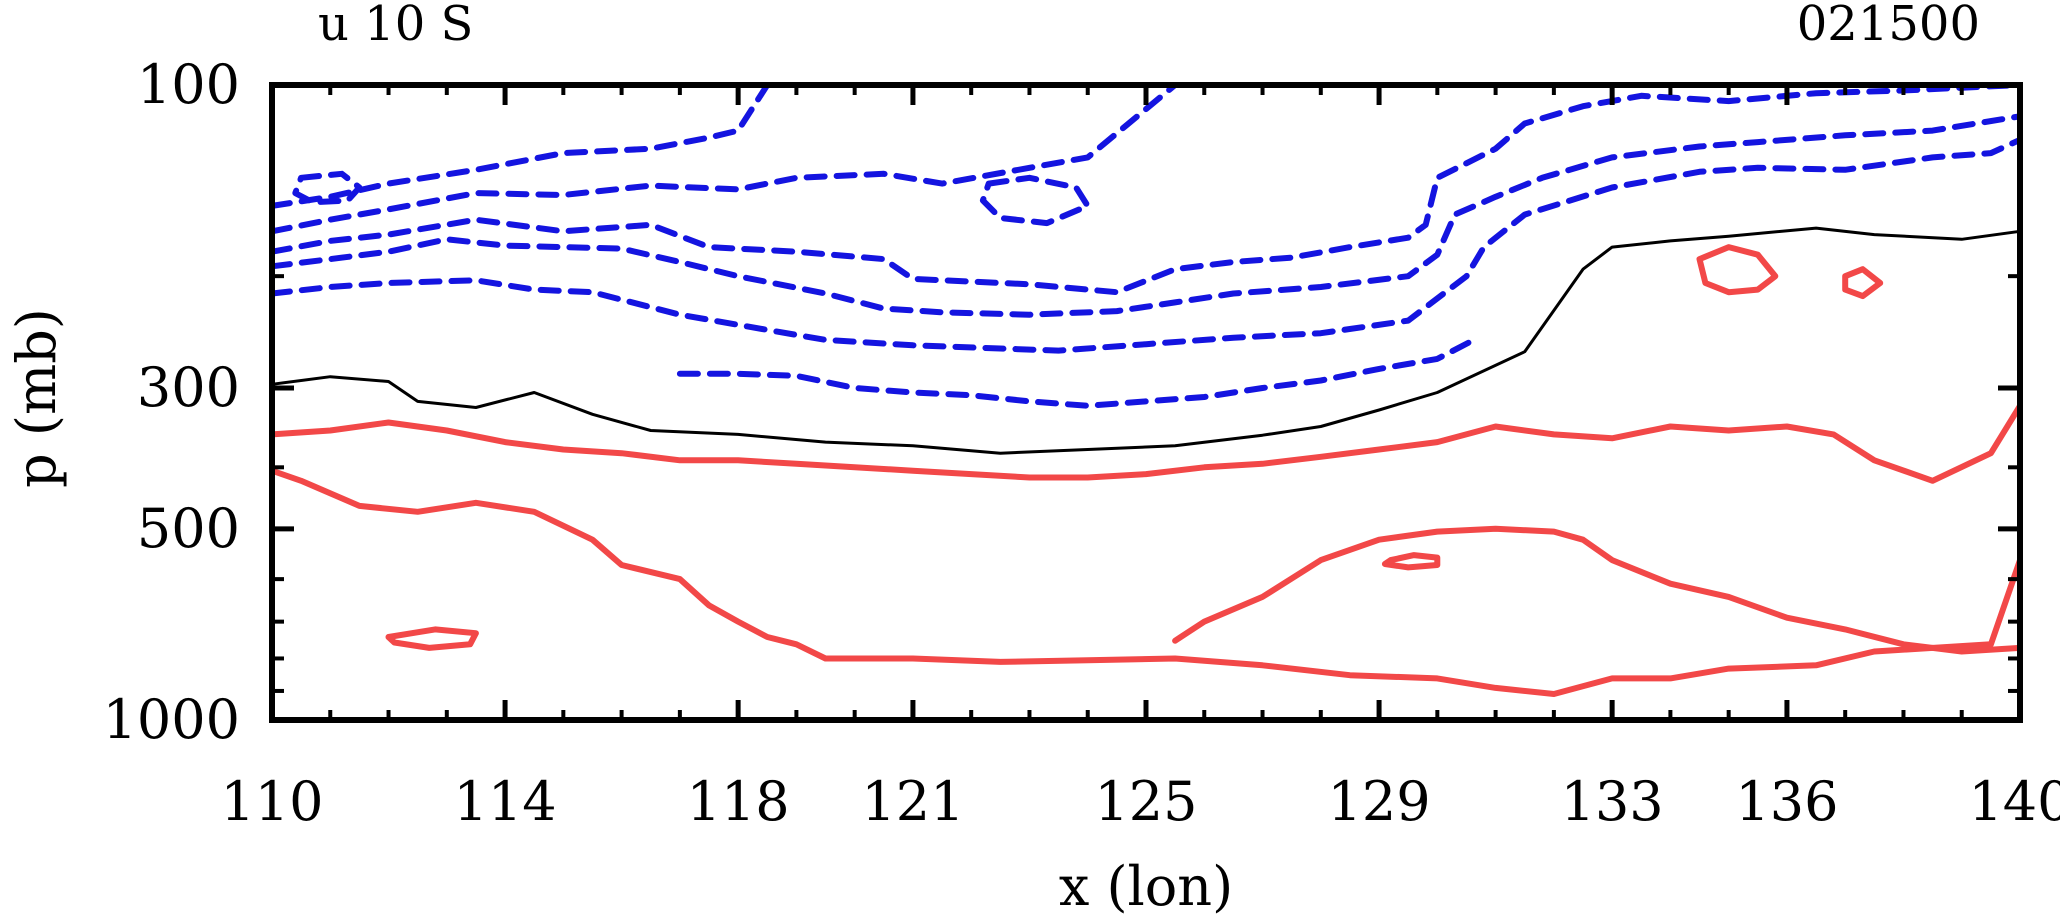 This screenshot has width=2060, height=923. I want to click on y-tick-label-2: 500, so click(188, 528).